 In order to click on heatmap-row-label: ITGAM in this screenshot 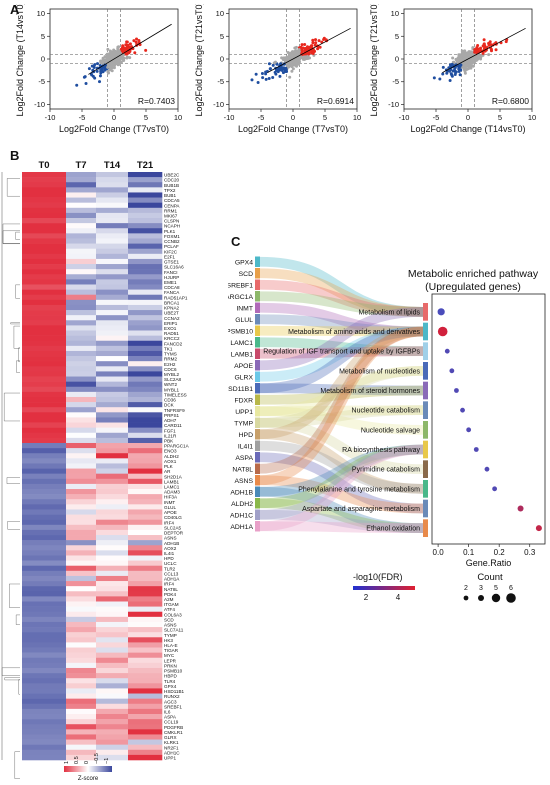, I will do `click(171, 604)`.